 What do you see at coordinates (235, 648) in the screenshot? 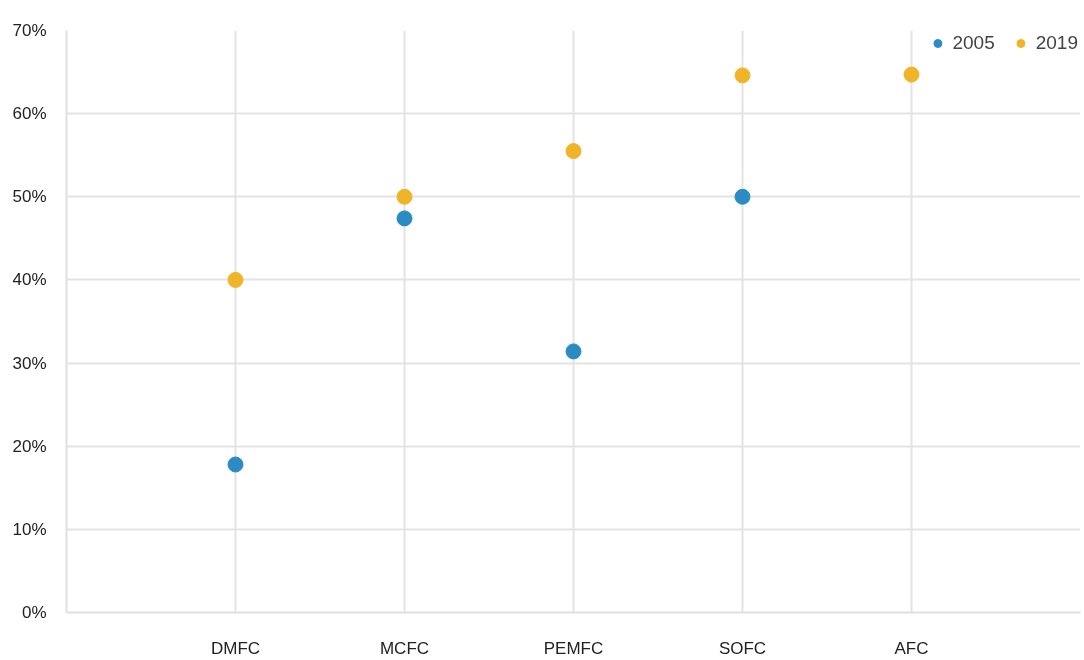
I see `x-tick-label: DMFC` at bounding box center [235, 648].